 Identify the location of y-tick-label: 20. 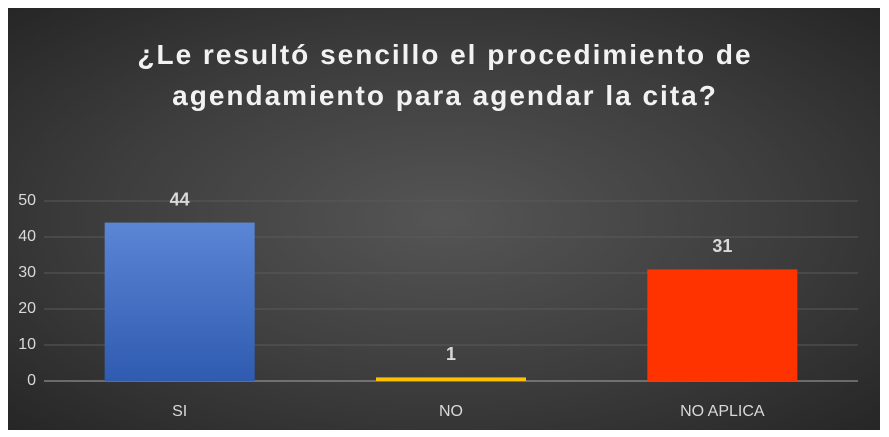
(27, 308).